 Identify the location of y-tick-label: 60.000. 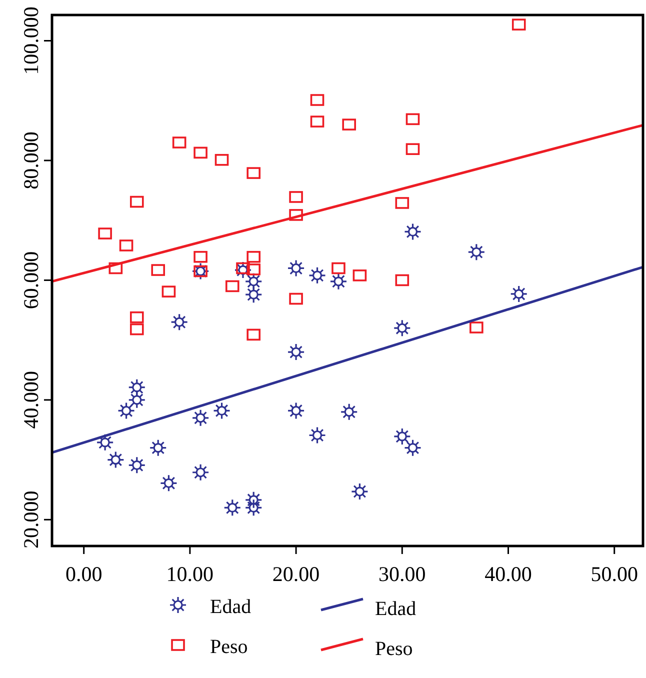
(31, 280).